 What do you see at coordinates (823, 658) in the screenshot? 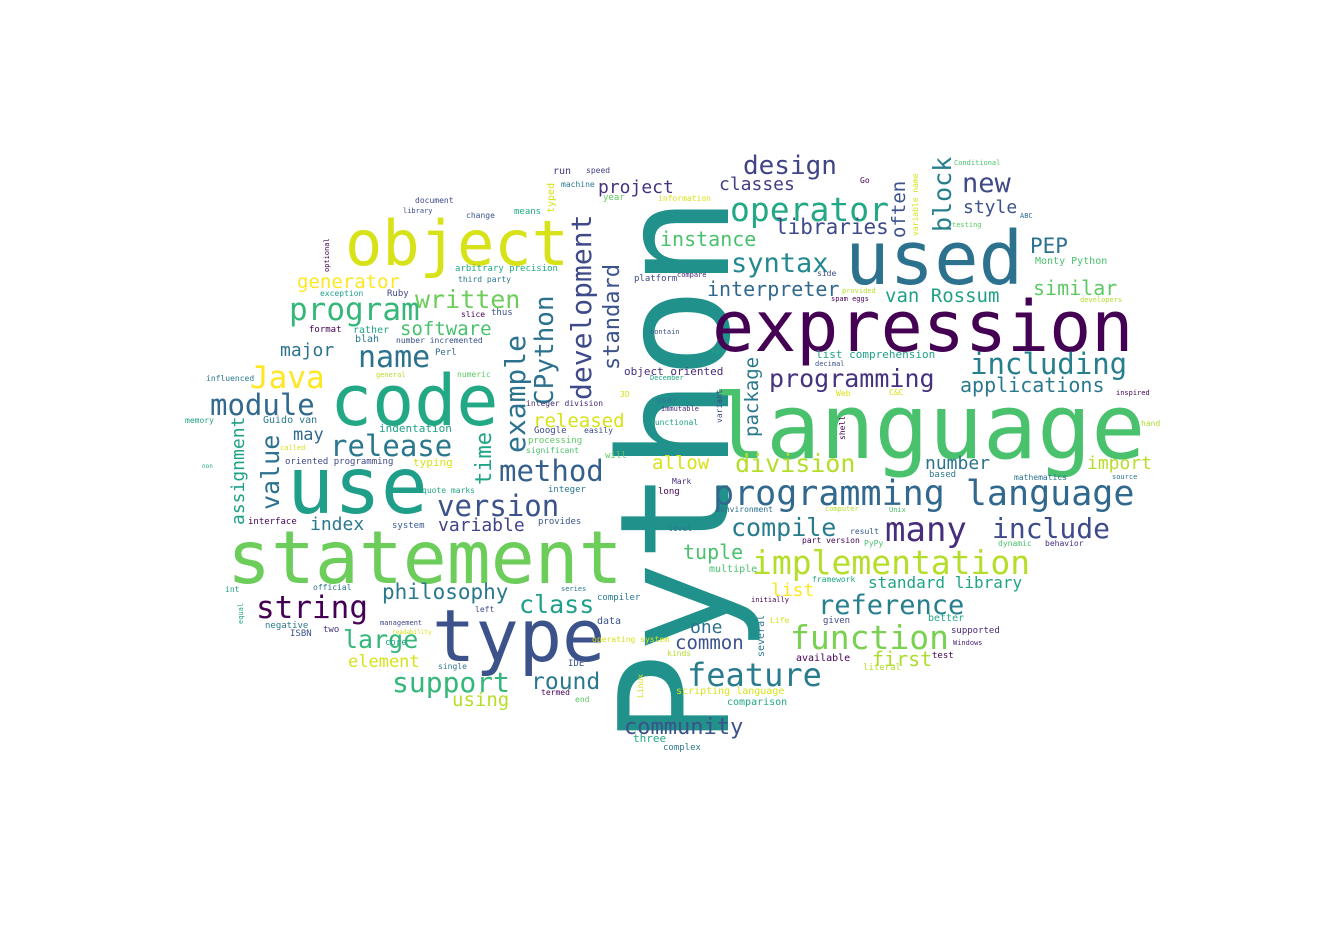
I see `word-available: available` at bounding box center [823, 658].